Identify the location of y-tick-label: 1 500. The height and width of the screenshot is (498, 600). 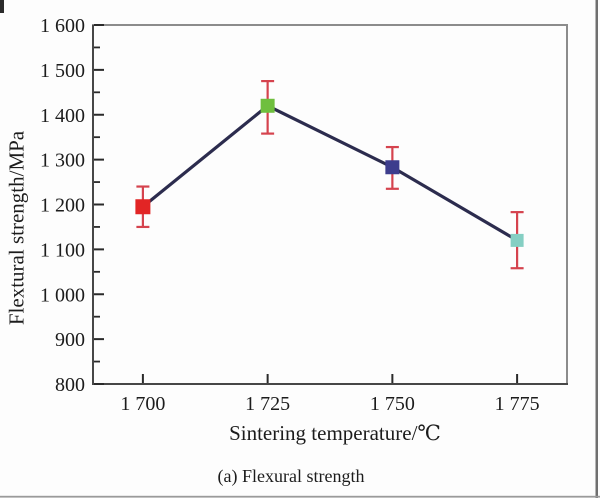
(62, 71).